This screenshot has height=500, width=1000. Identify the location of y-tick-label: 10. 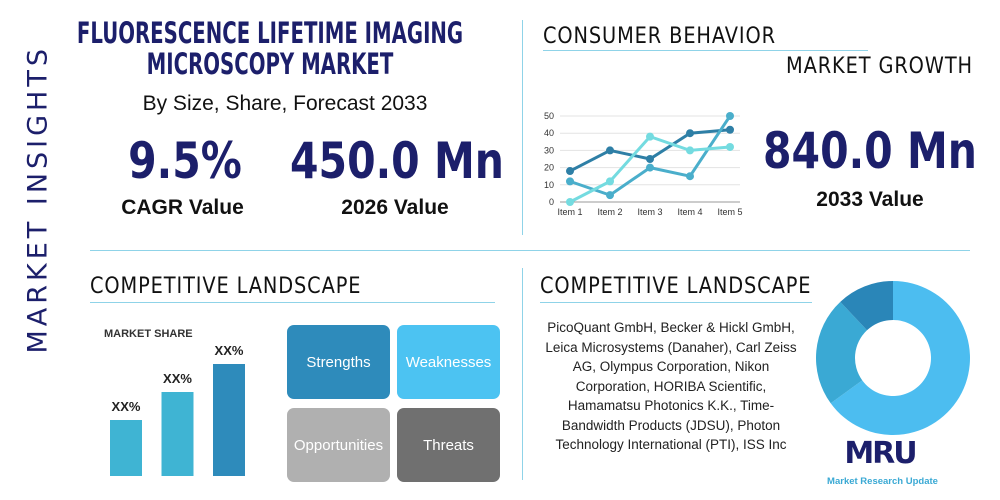
(549, 185).